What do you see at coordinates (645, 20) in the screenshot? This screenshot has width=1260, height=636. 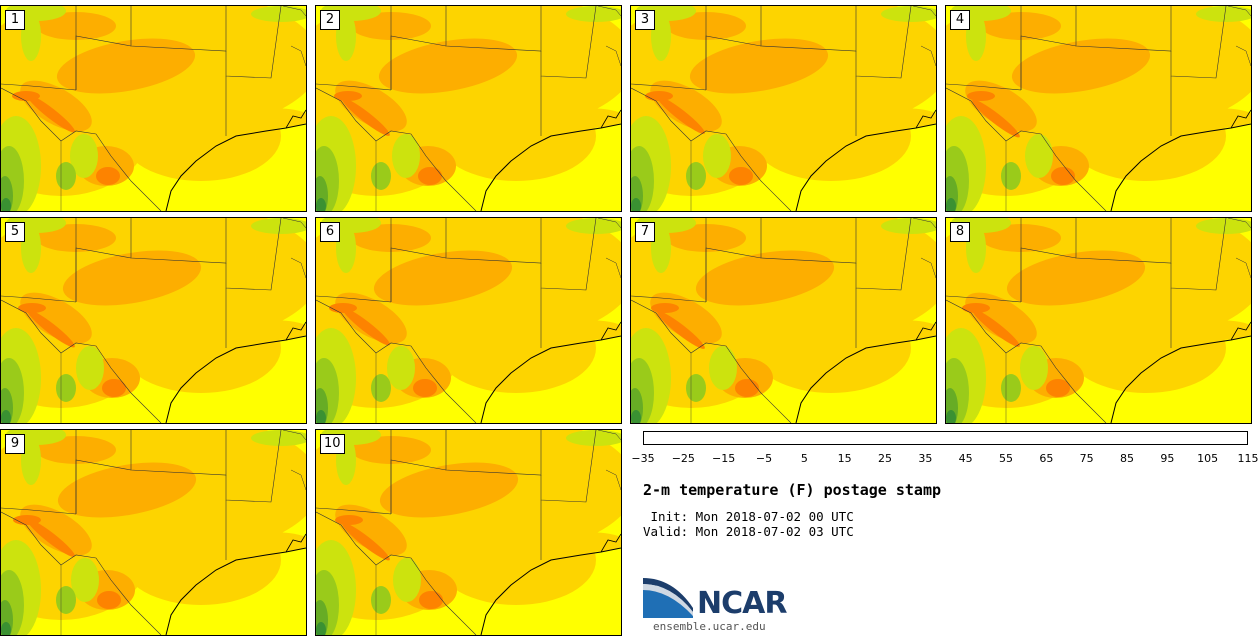 I see `member-number-label: 3` at bounding box center [645, 20].